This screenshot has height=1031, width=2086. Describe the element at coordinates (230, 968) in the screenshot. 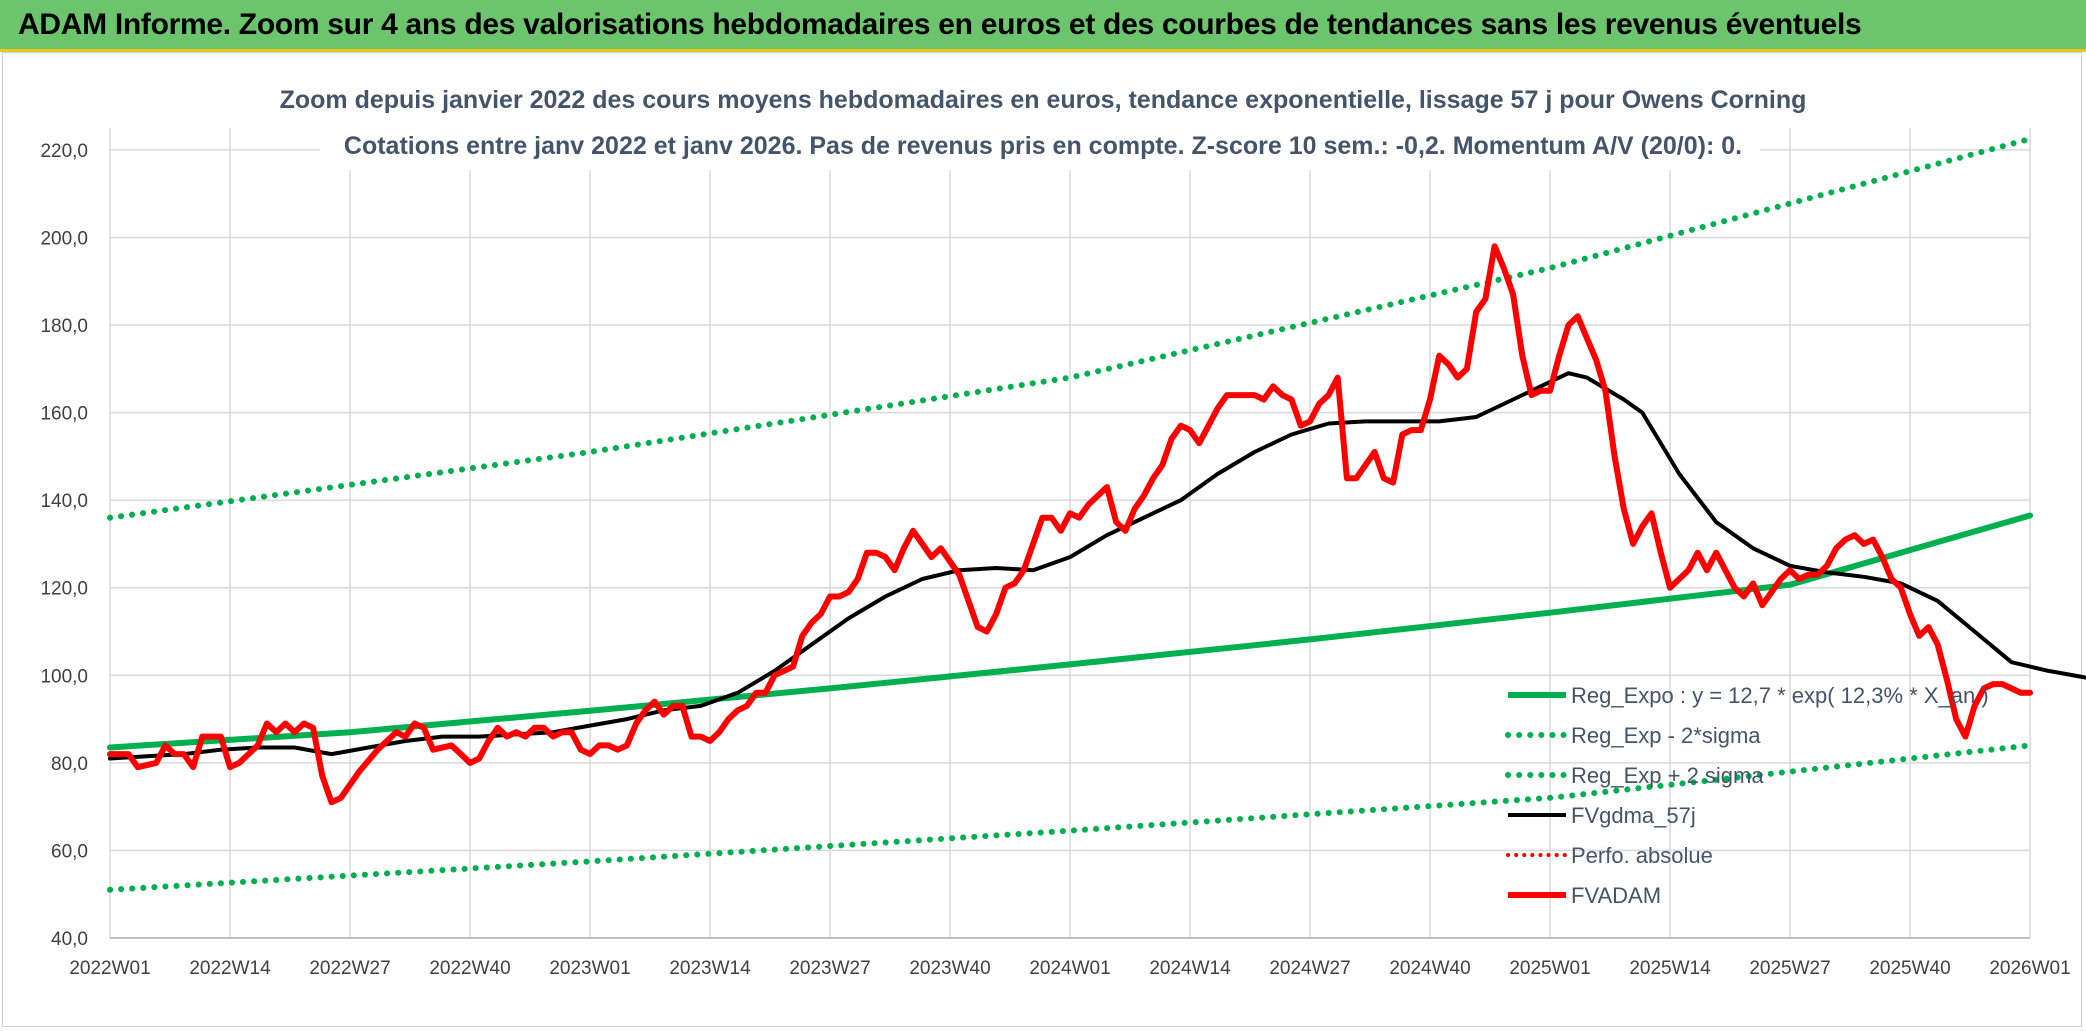

I see `x-tick-label: 2022W14` at that location.